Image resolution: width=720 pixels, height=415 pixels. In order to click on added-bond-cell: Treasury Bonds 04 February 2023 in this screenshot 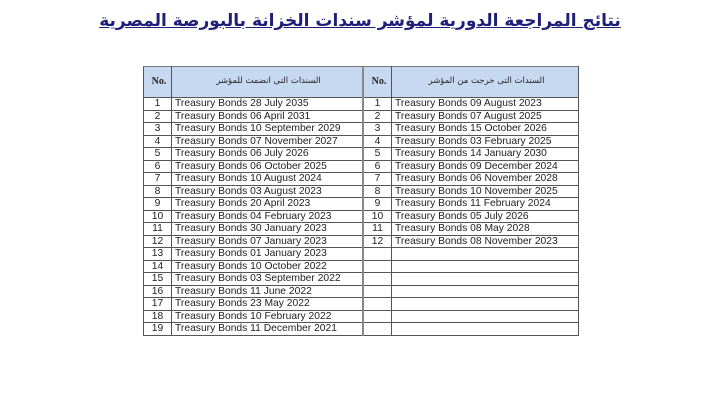, I will do `click(267, 216)`.